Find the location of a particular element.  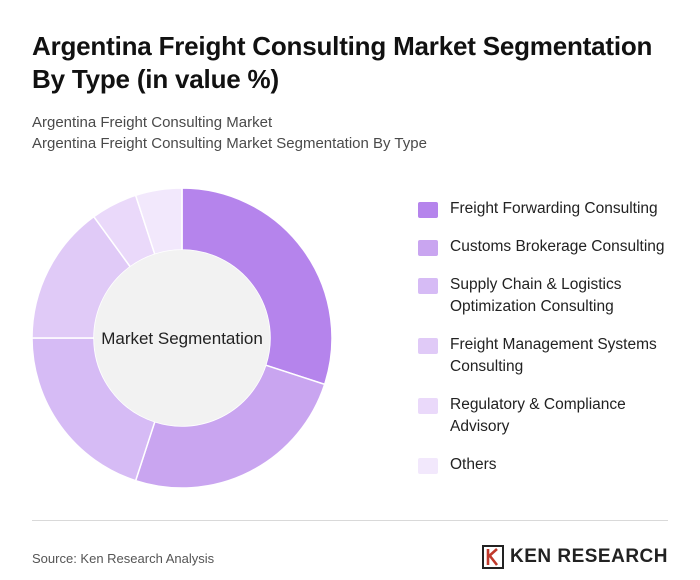

legend-label: Others is located at coordinates (473, 464).